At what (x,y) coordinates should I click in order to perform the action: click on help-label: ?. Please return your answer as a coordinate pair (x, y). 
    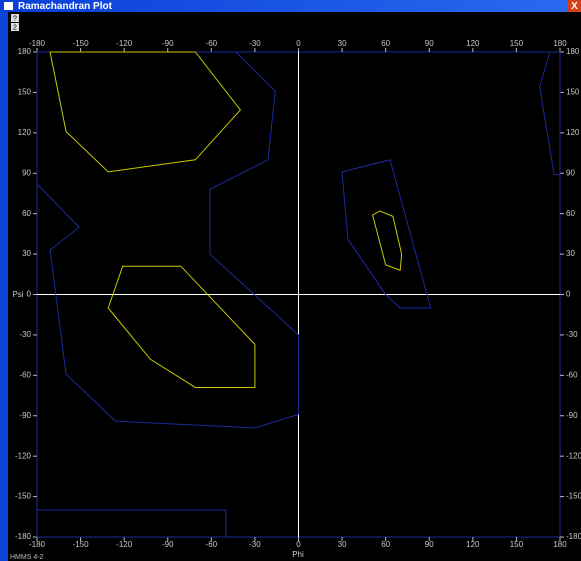
    Looking at the image, I should click on (15, 18).